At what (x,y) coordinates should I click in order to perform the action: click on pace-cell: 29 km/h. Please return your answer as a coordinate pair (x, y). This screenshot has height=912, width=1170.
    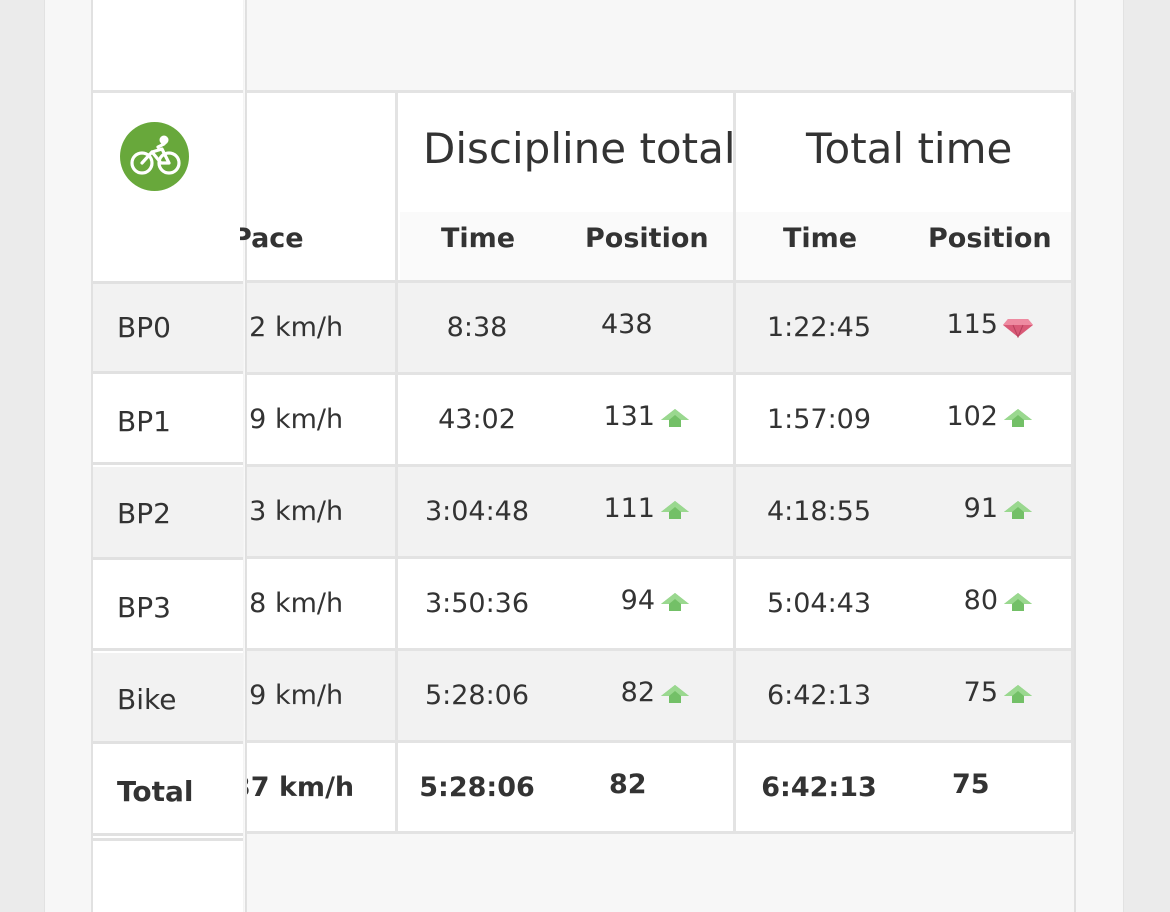
    Looking at the image, I should click on (316, 419).